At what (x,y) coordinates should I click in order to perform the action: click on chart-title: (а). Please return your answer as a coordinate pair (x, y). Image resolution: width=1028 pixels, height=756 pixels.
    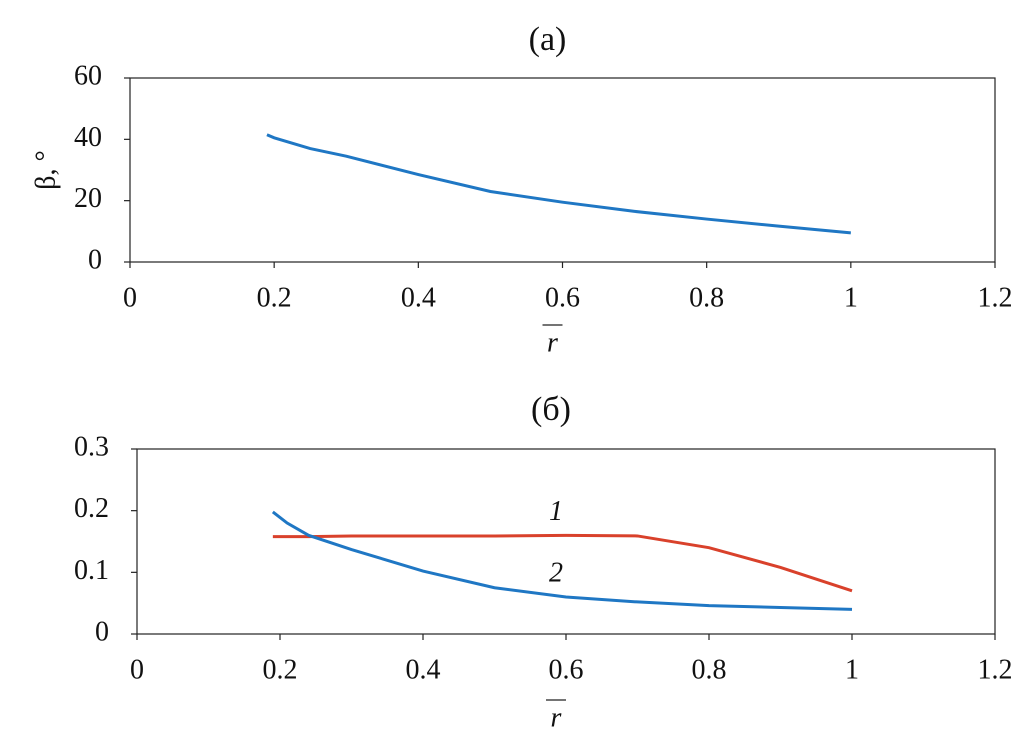
    Looking at the image, I should click on (548, 39).